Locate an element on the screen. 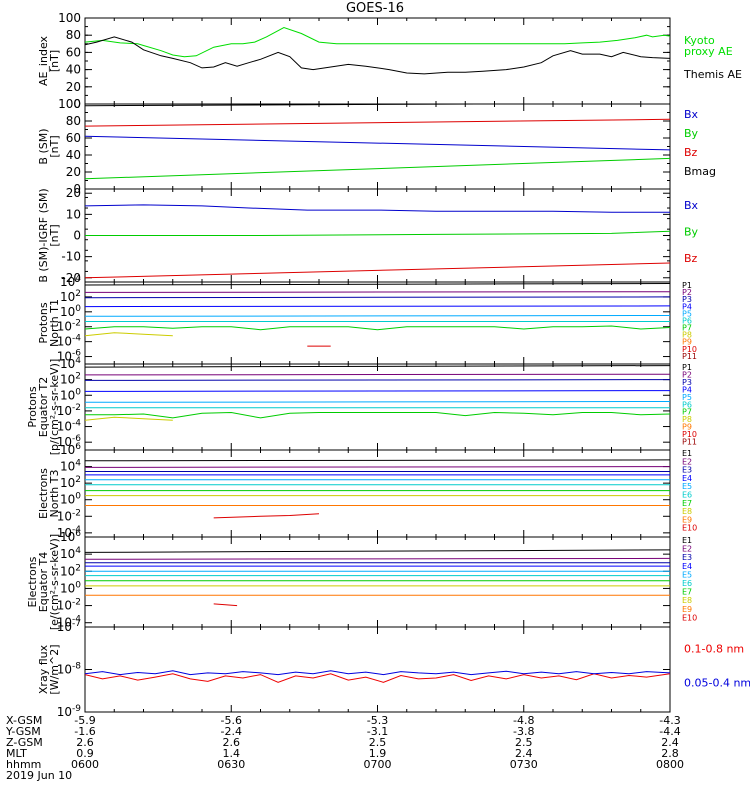  date-label: 2019 Jun 10 is located at coordinates (39, 775).